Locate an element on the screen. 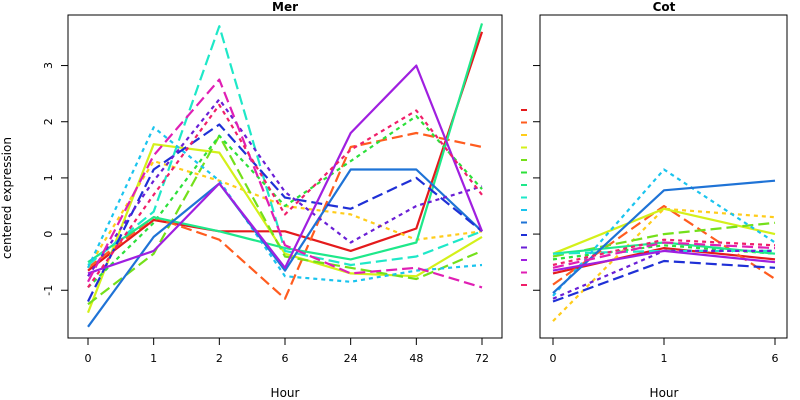 The height and width of the screenshot is (400, 800). panel-mer-x-axis: 0 1 2 6 24 48 72 is located at coordinates (287, 351).